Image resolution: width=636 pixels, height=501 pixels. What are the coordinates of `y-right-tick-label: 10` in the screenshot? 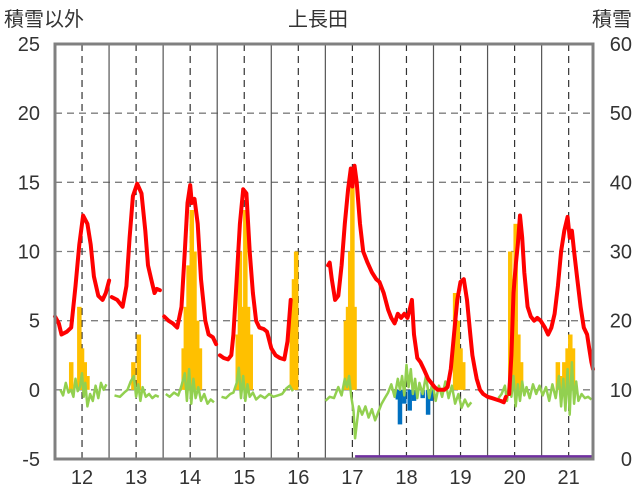 It's located at (621, 391).